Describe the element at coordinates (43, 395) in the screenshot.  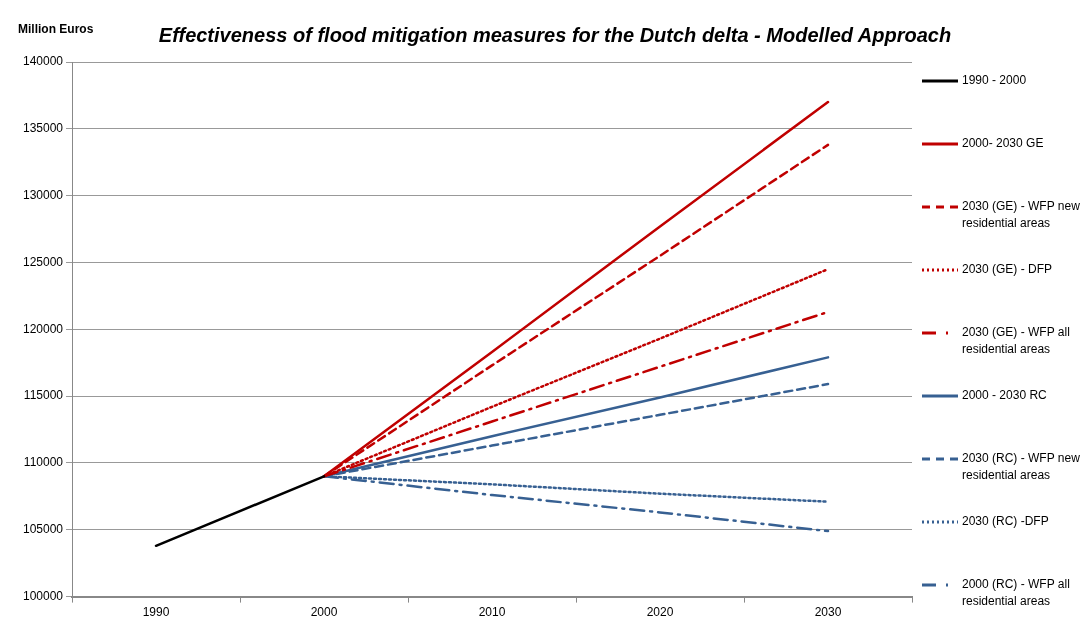
I see `y-tick-label: 115000` at that location.